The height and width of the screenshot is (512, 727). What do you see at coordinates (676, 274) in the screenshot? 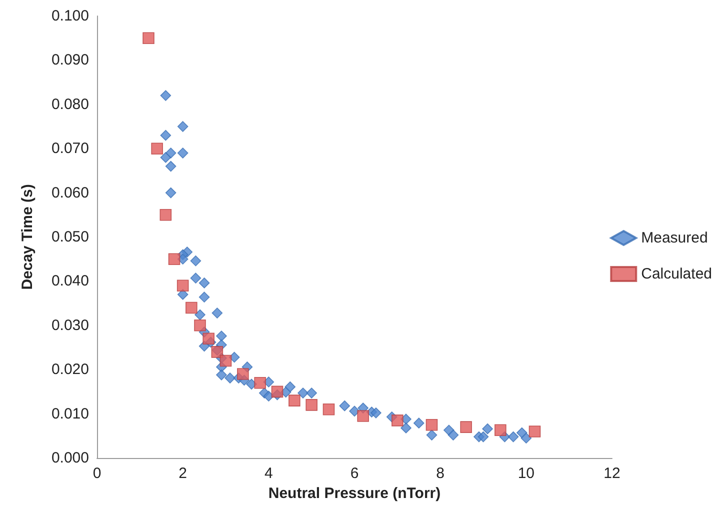
I see `legend-label: Calculated` at bounding box center [676, 274].